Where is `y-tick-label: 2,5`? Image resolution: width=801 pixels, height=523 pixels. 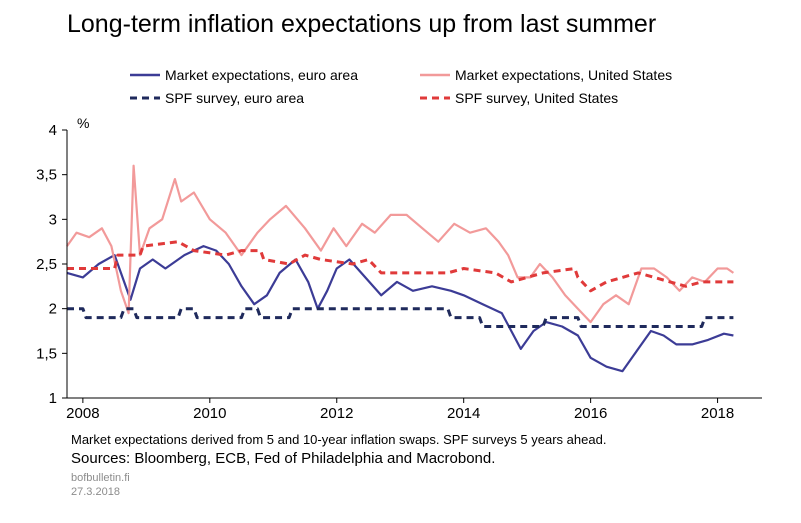 y-tick-label: 2,5 is located at coordinates (46, 264).